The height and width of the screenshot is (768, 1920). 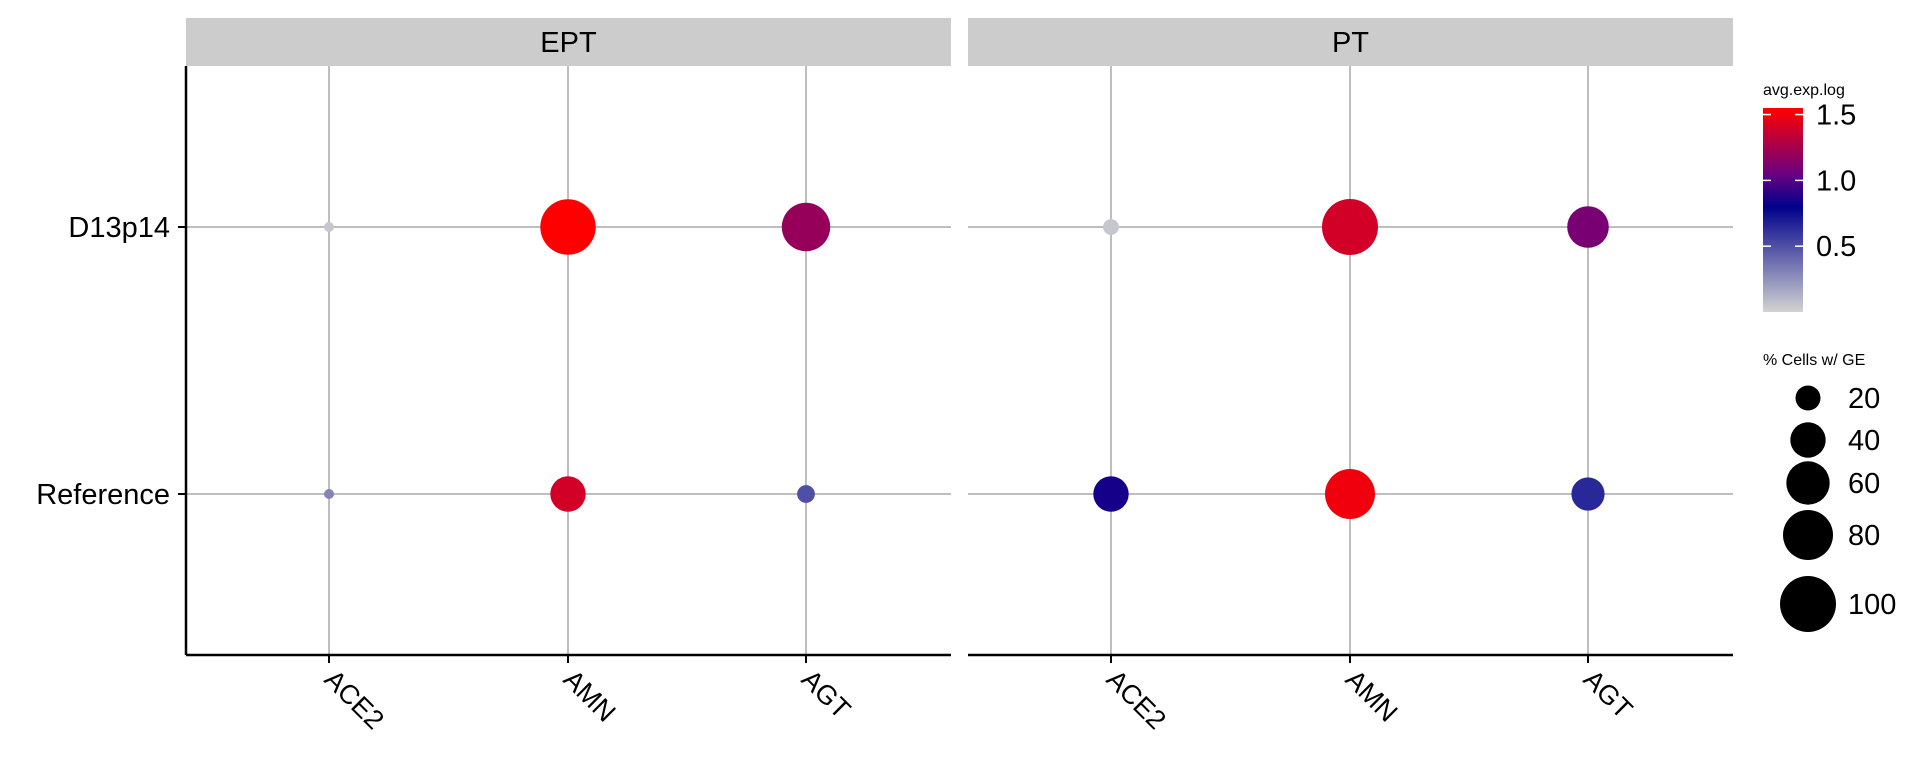 What do you see at coordinates (112, 360) in the screenshot?
I see `axes: D13p14 Reference` at bounding box center [112, 360].